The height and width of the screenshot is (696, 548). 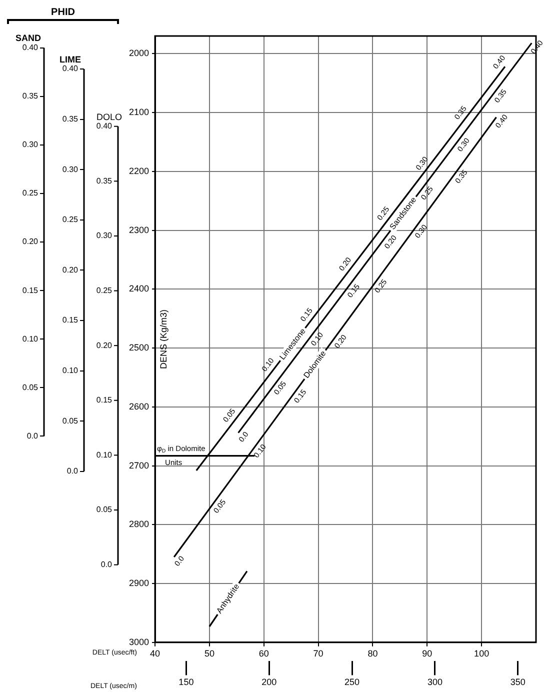 I want to click on x-tick-label: 50, so click(x=209, y=653).